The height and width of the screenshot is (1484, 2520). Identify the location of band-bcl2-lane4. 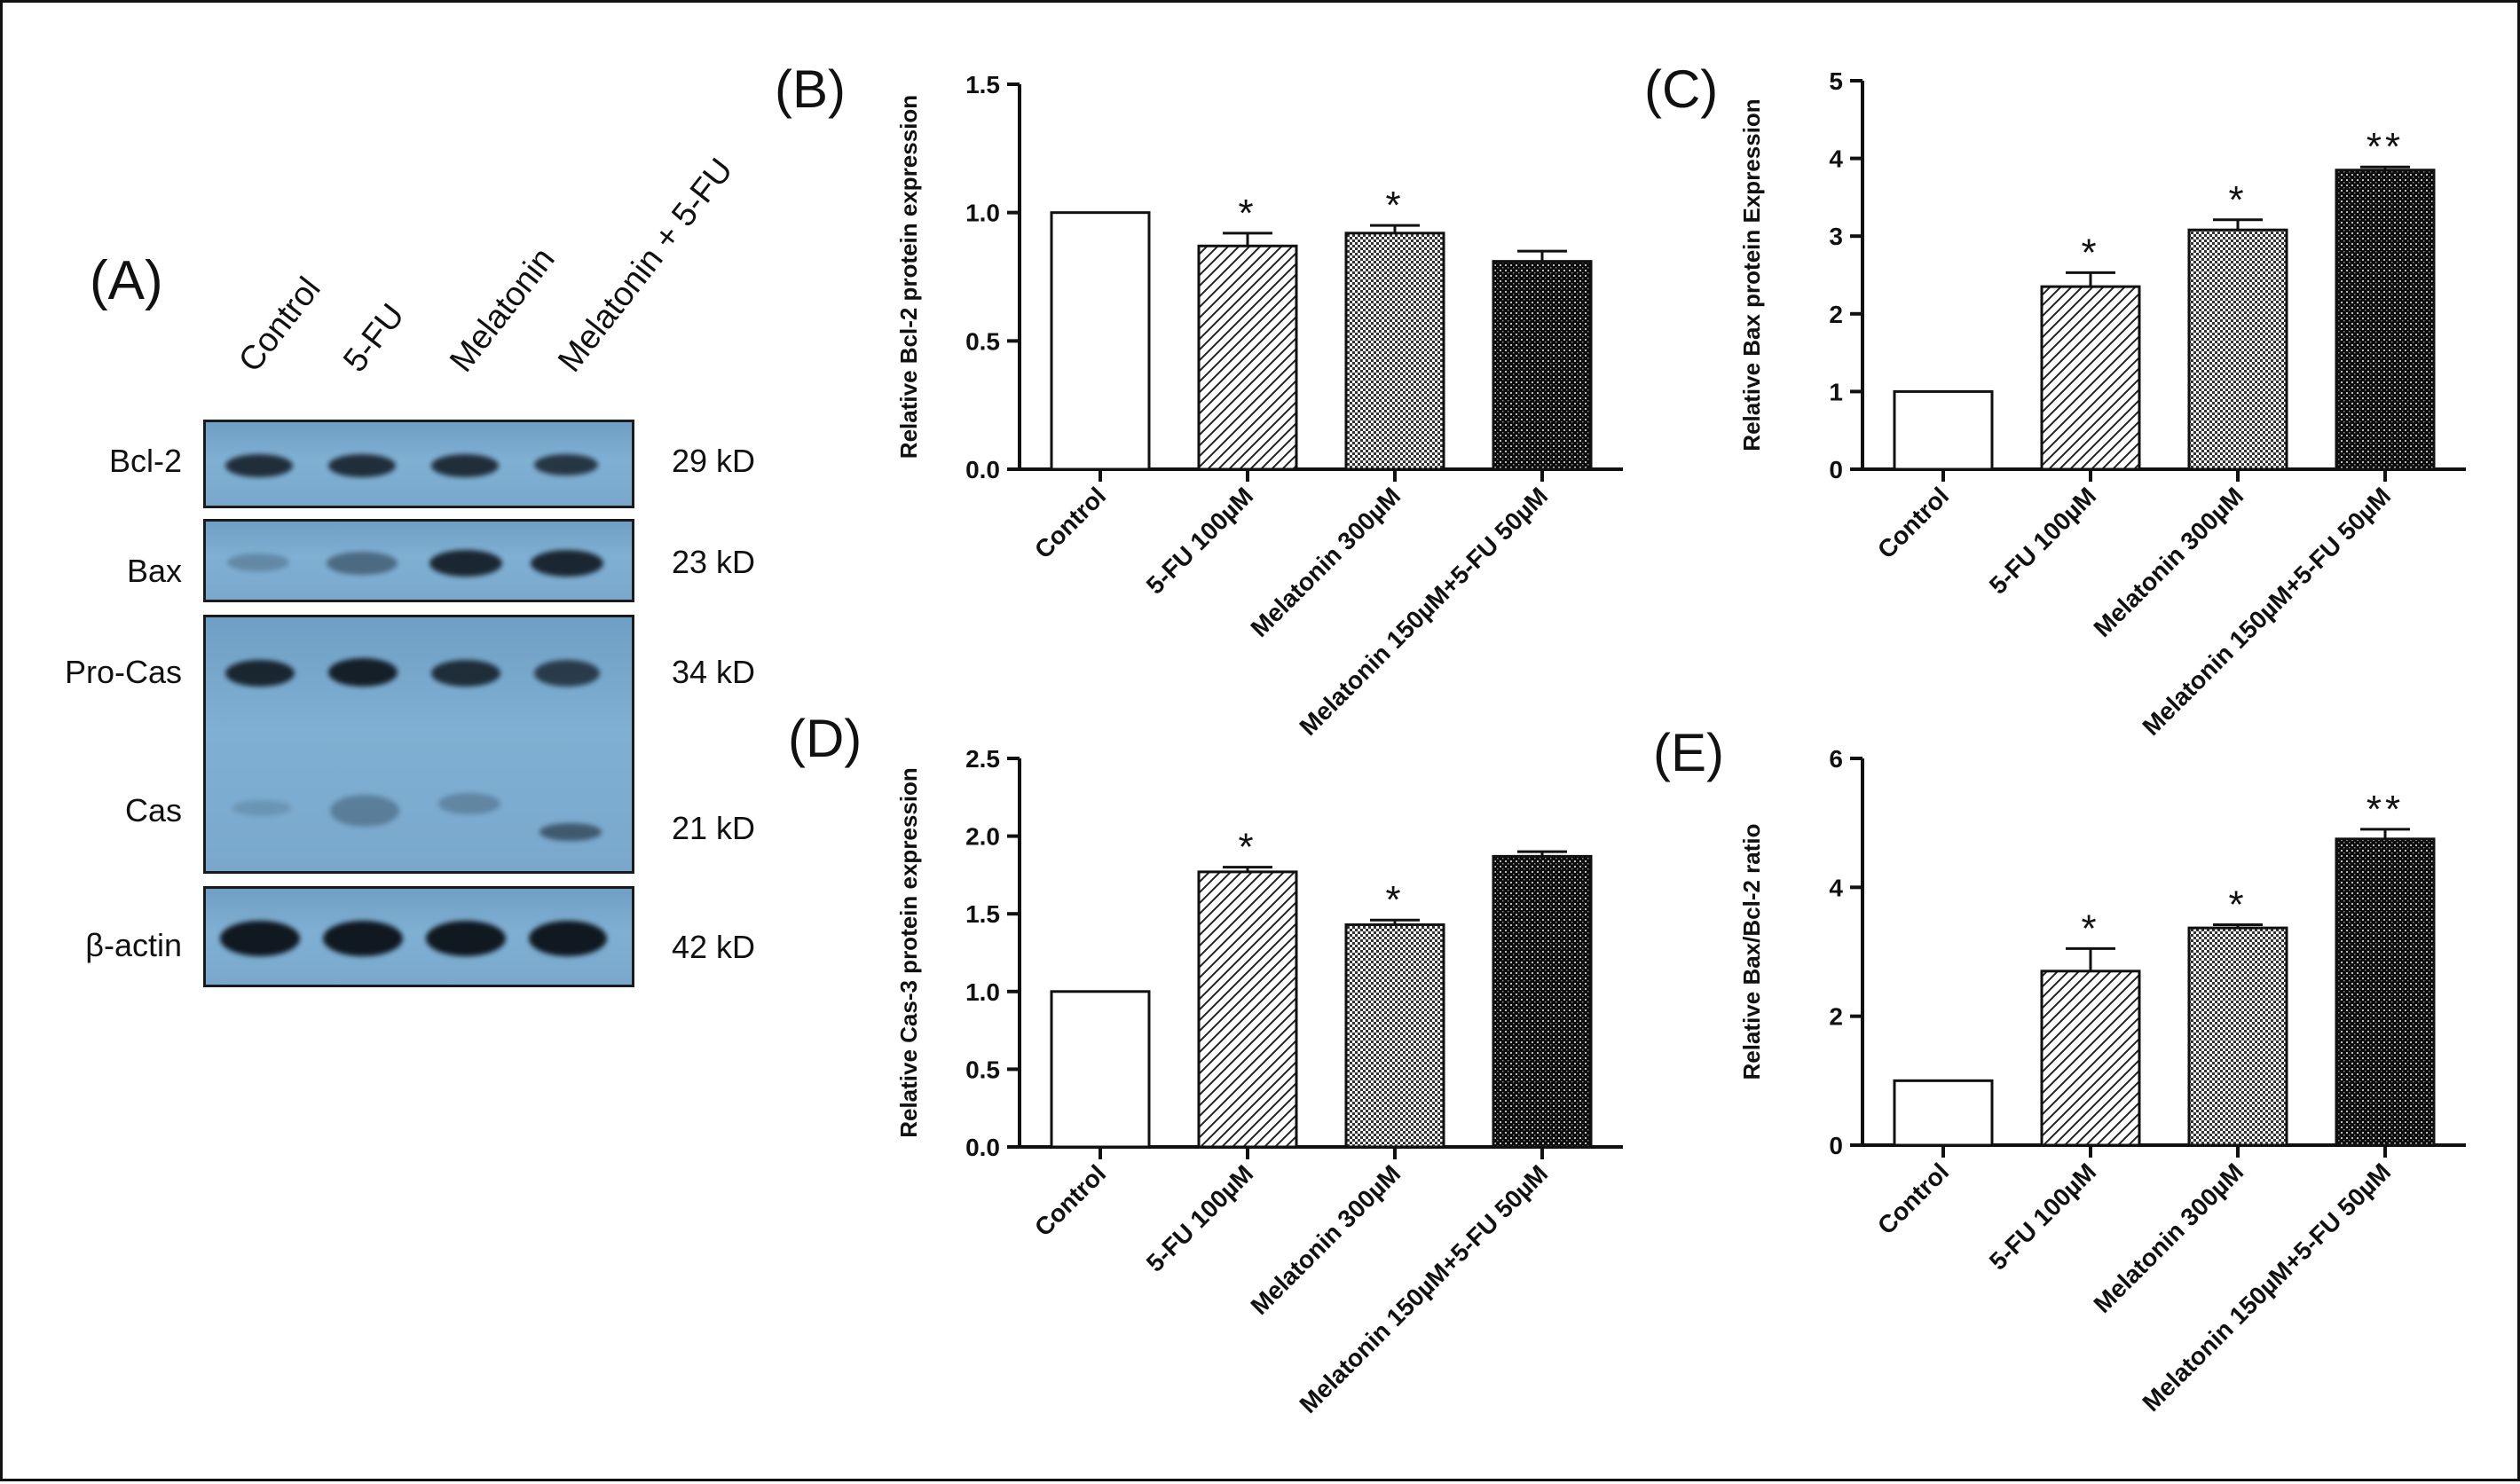
(566, 464).